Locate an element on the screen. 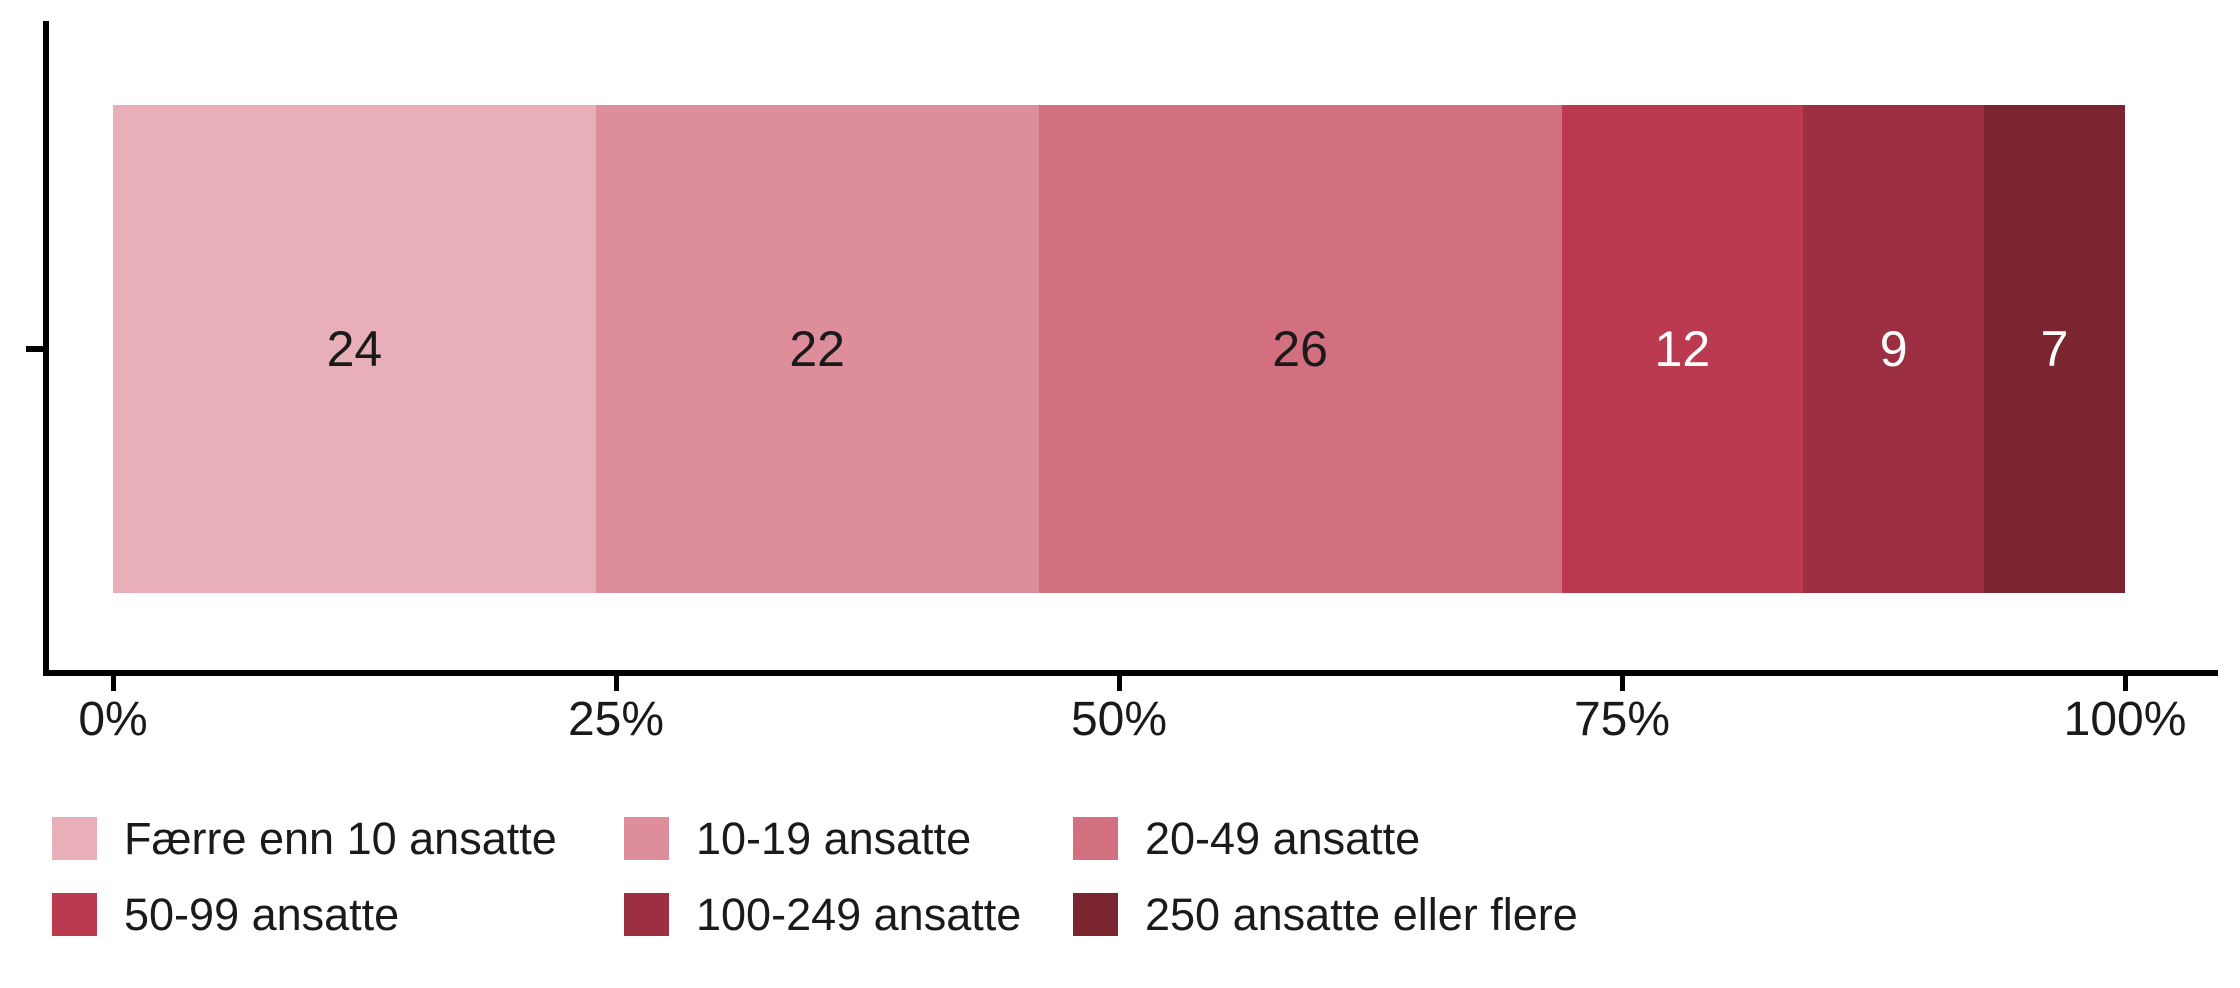 The height and width of the screenshot is (988, 2240). legend-label: 20-49 ansatte is located at coordinates (1283, 838).